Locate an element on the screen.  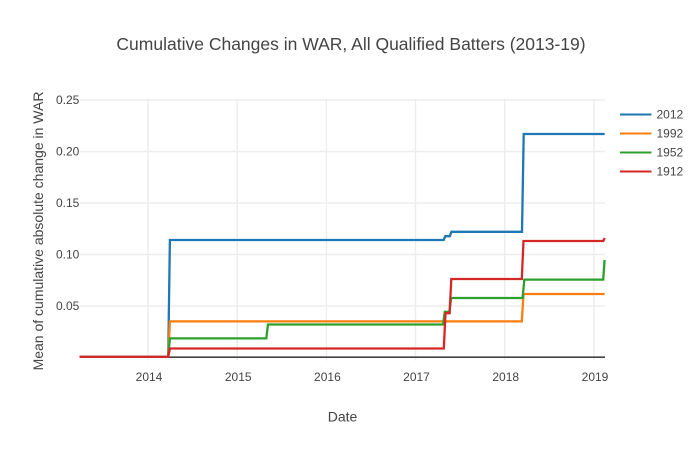
svg-text: 2017 is located at coordinates (416, 377).